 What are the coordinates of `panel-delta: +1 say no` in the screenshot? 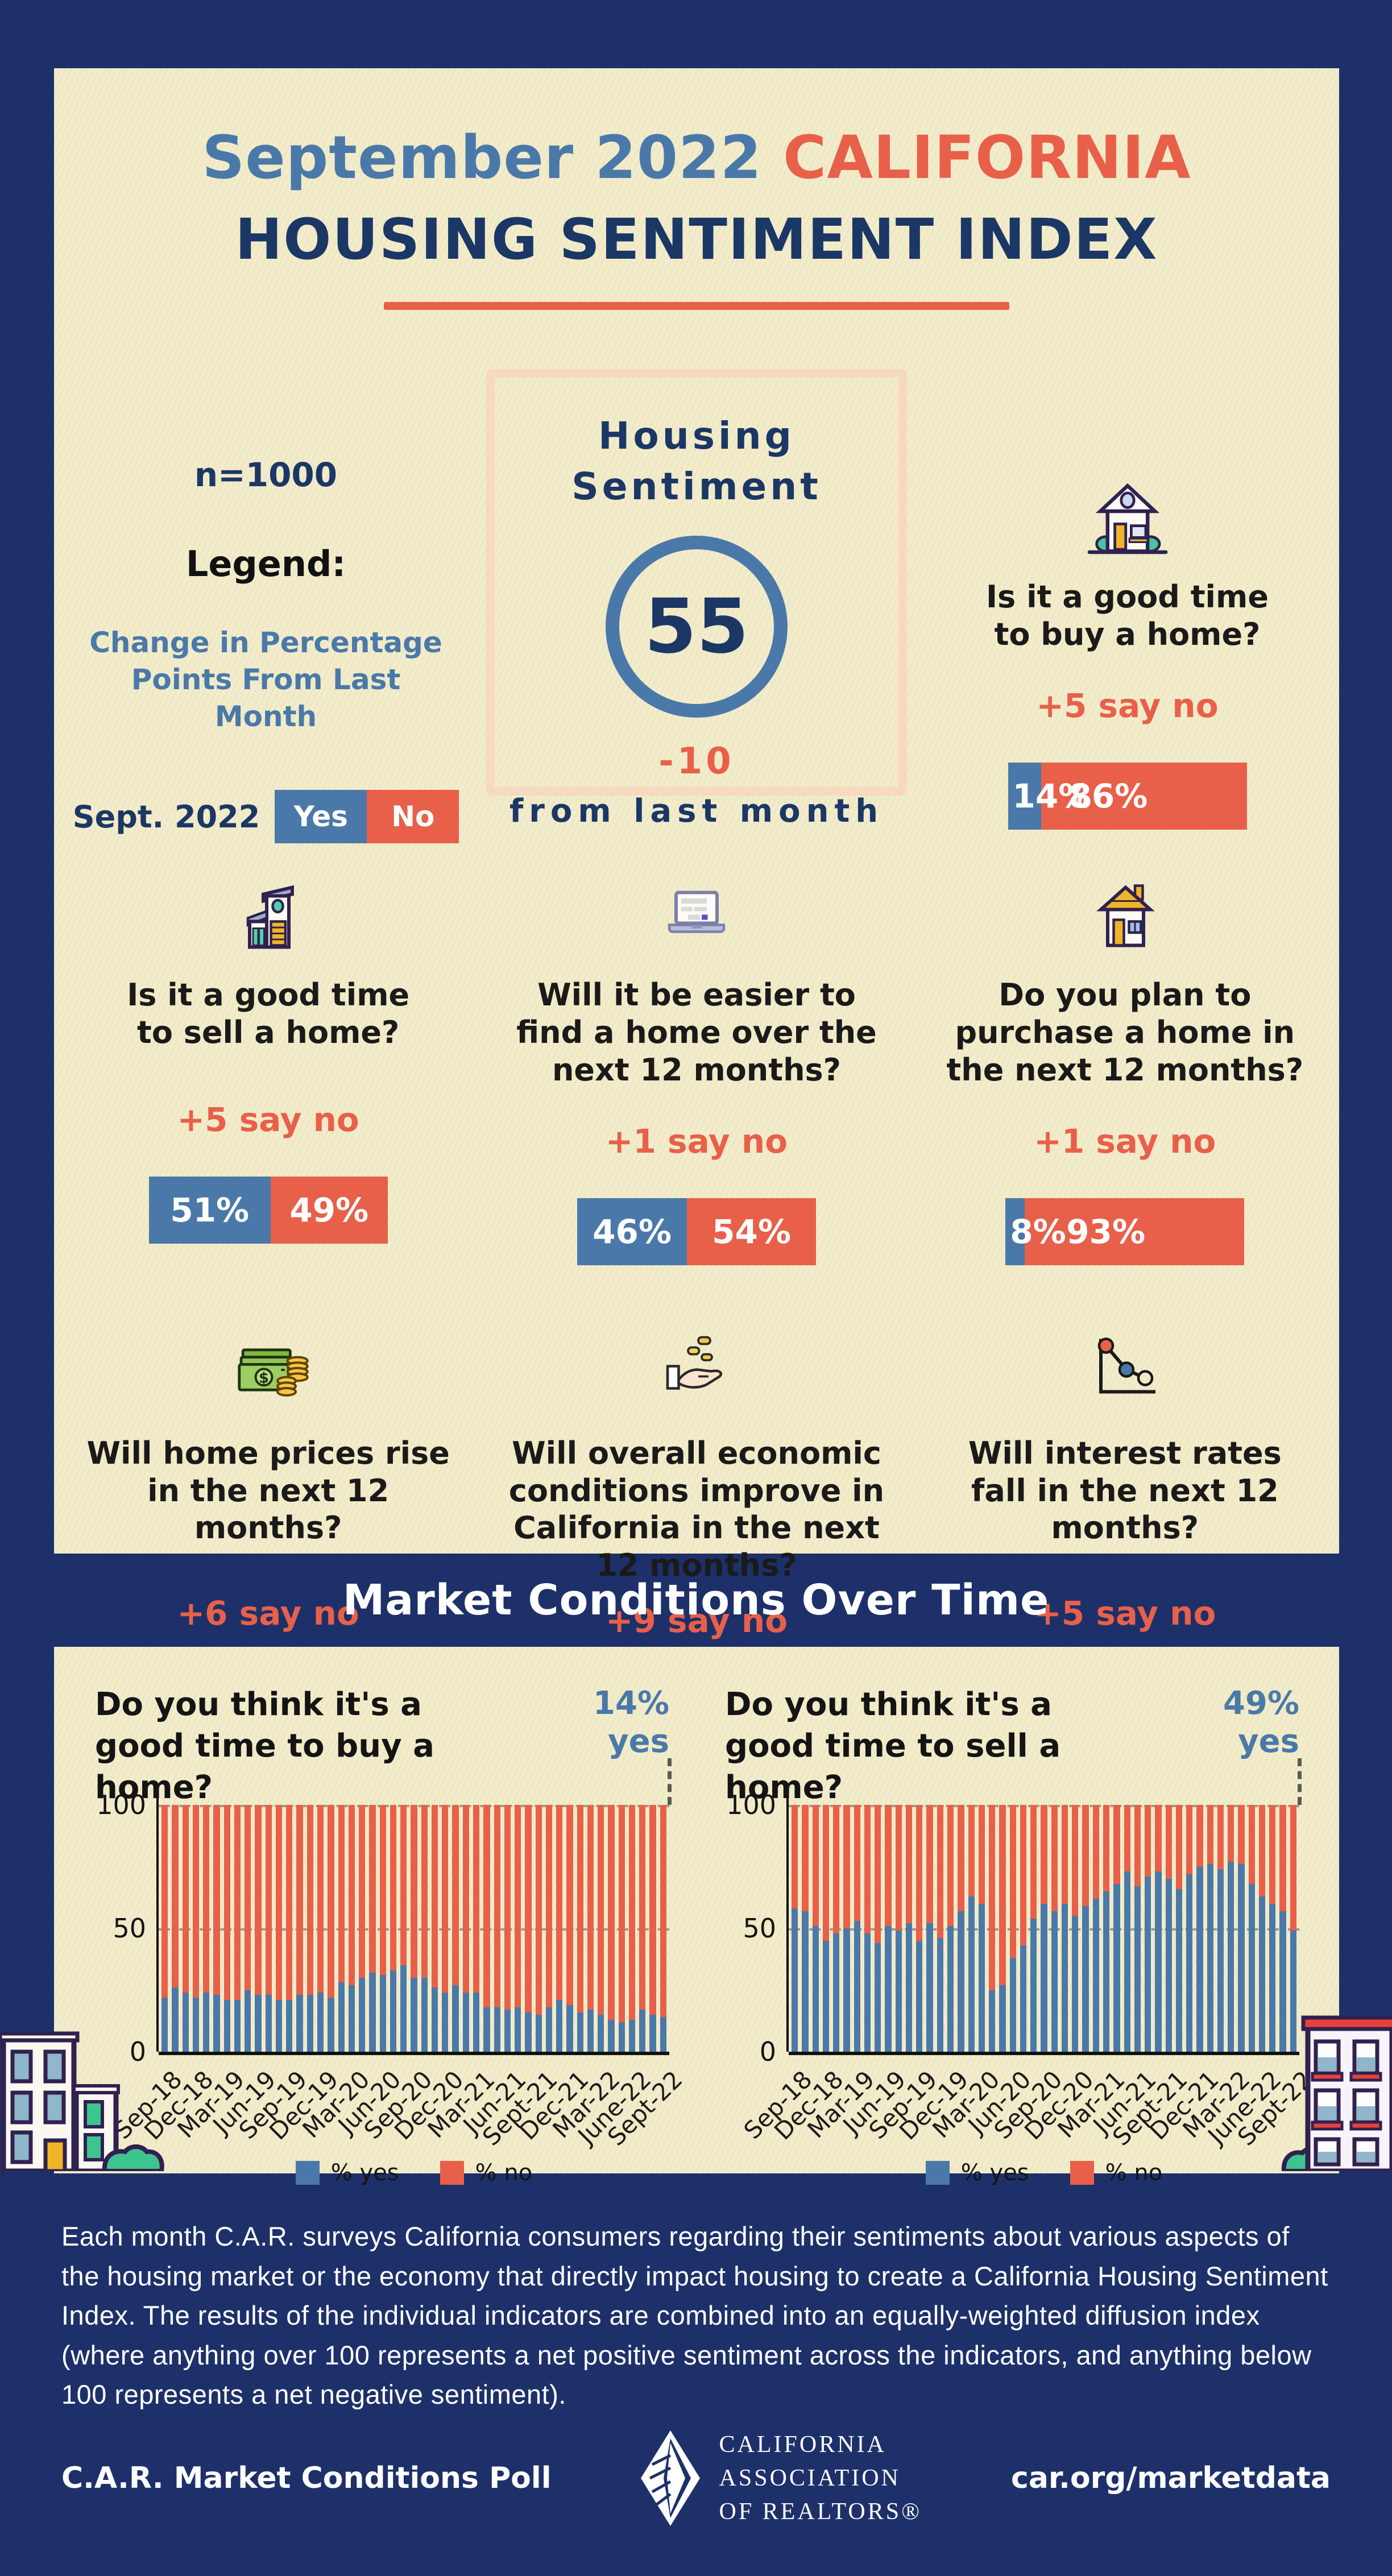 It's located at (696, 1141).